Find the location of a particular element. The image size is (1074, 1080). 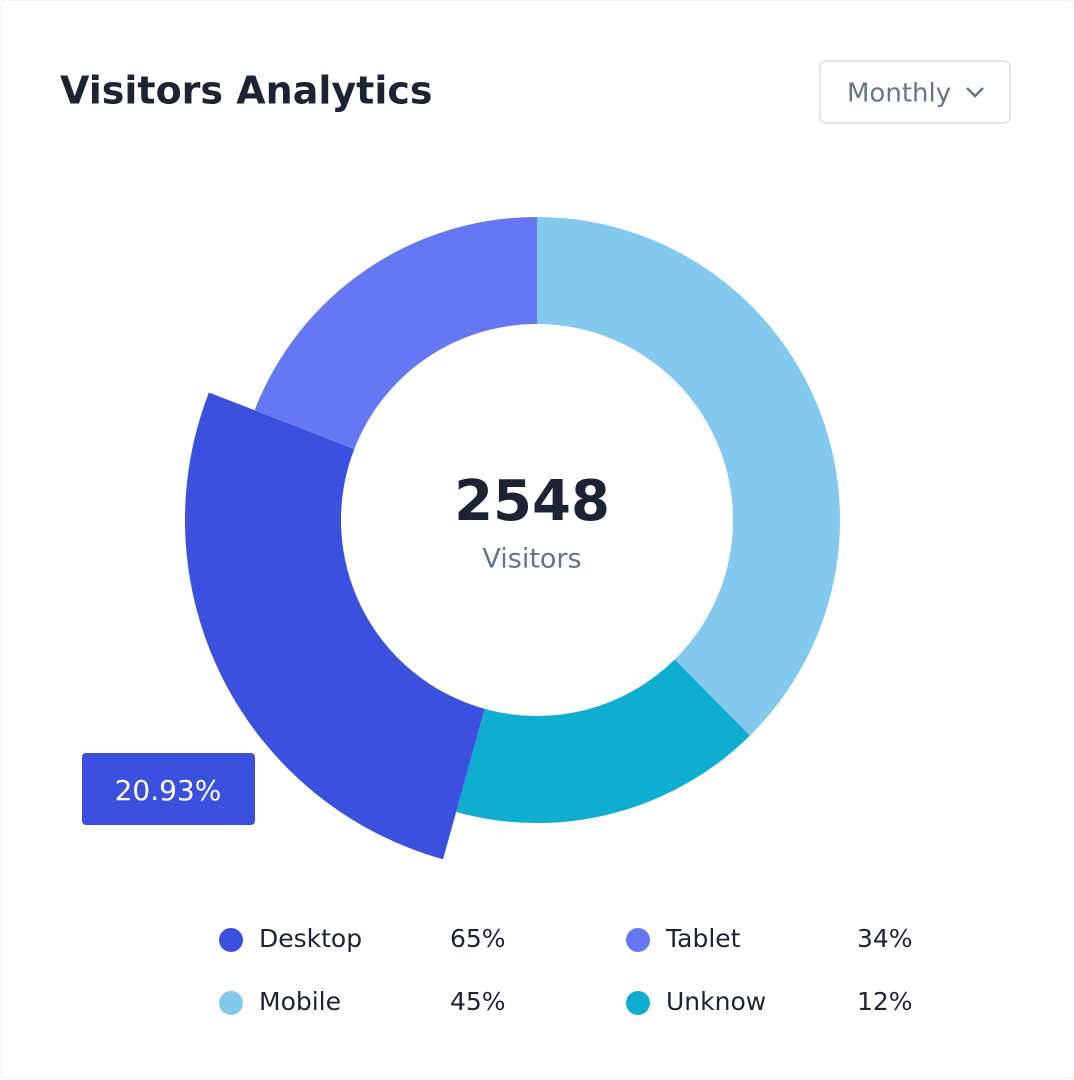

legend-name: Mobile is located at coordinates (300, 1001).